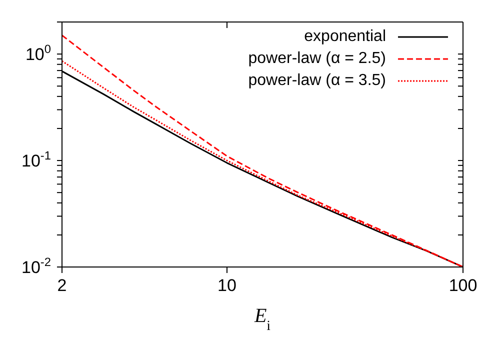 Image resolution: width=498 pixels, height=348 pixels. I want to click on y-tick-label: 10$^{-2}$, so click(37, 266).